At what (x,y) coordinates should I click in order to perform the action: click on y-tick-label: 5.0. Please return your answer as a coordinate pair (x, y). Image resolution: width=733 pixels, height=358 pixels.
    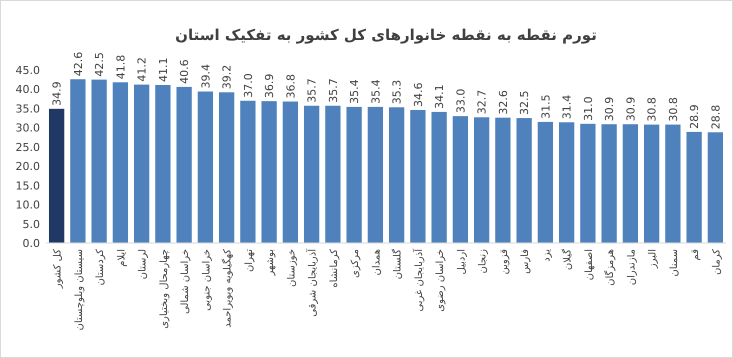
    Looking at the image, I should click on (31, 224).